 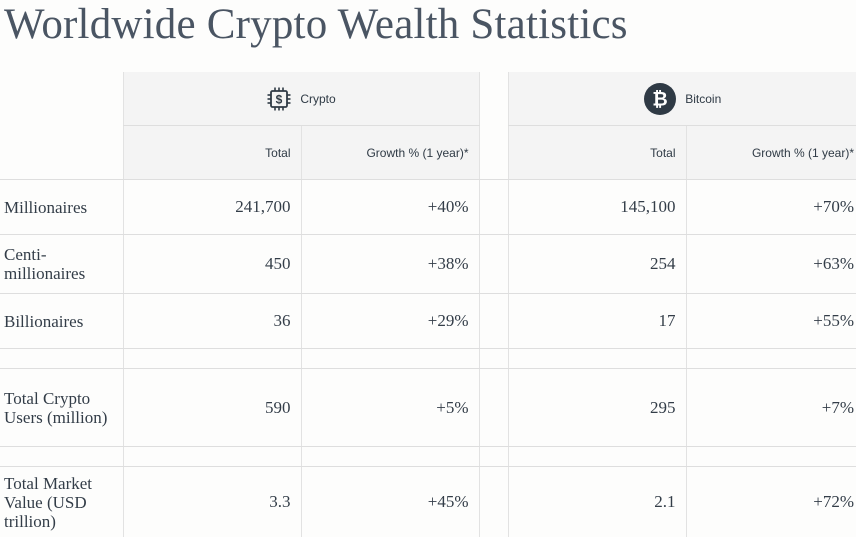 What do you see at coordinates (682, 99) in the screenshot?
I see `bitcoin-group-header: ₿ Bitcoin` at bounding box center [682, 99].